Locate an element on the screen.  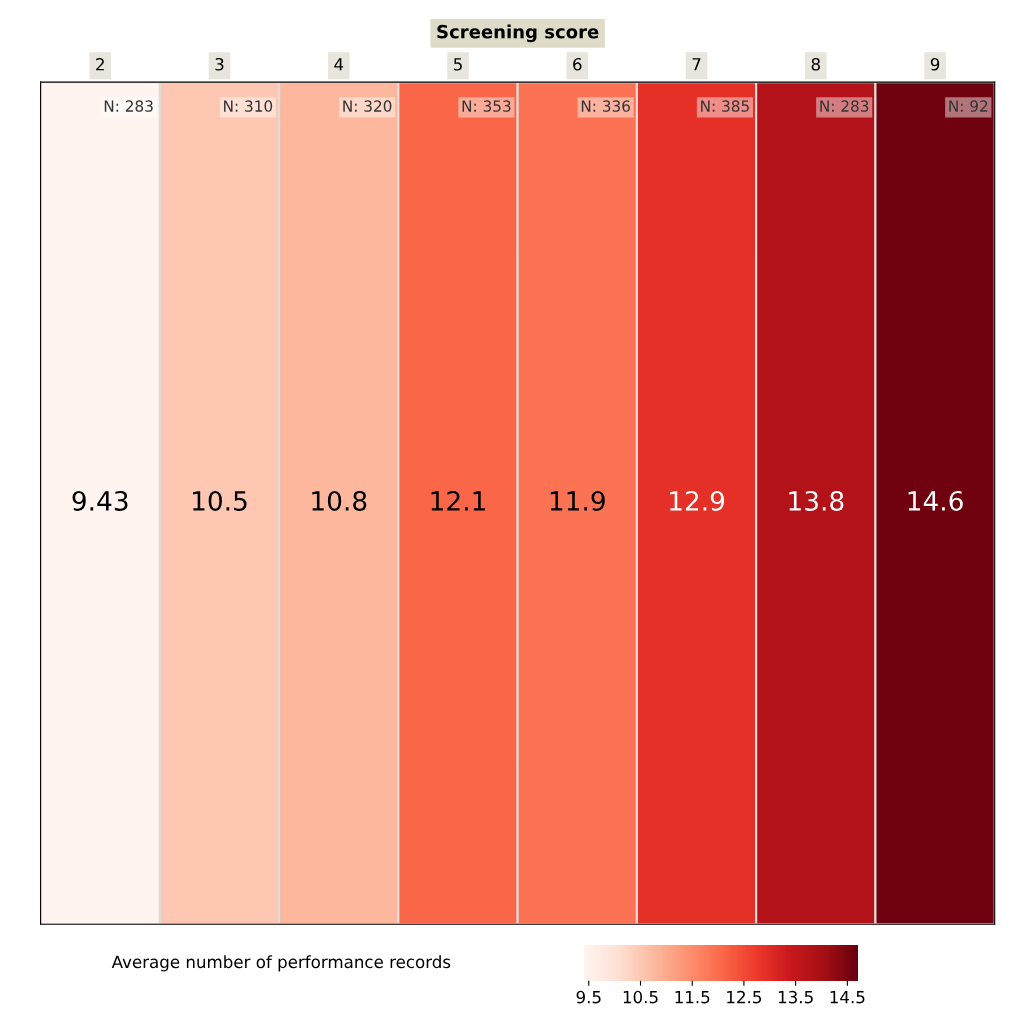
data-label: 9.43 is located at coordinates (100, 500).